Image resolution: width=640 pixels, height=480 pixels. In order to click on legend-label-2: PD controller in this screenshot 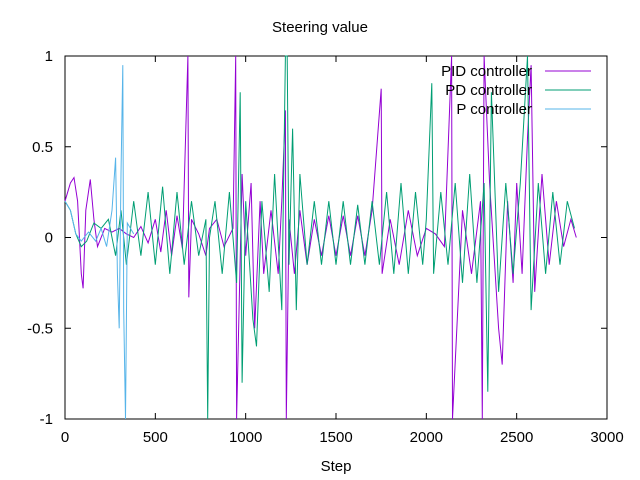, I will do `click(488, 90)`.